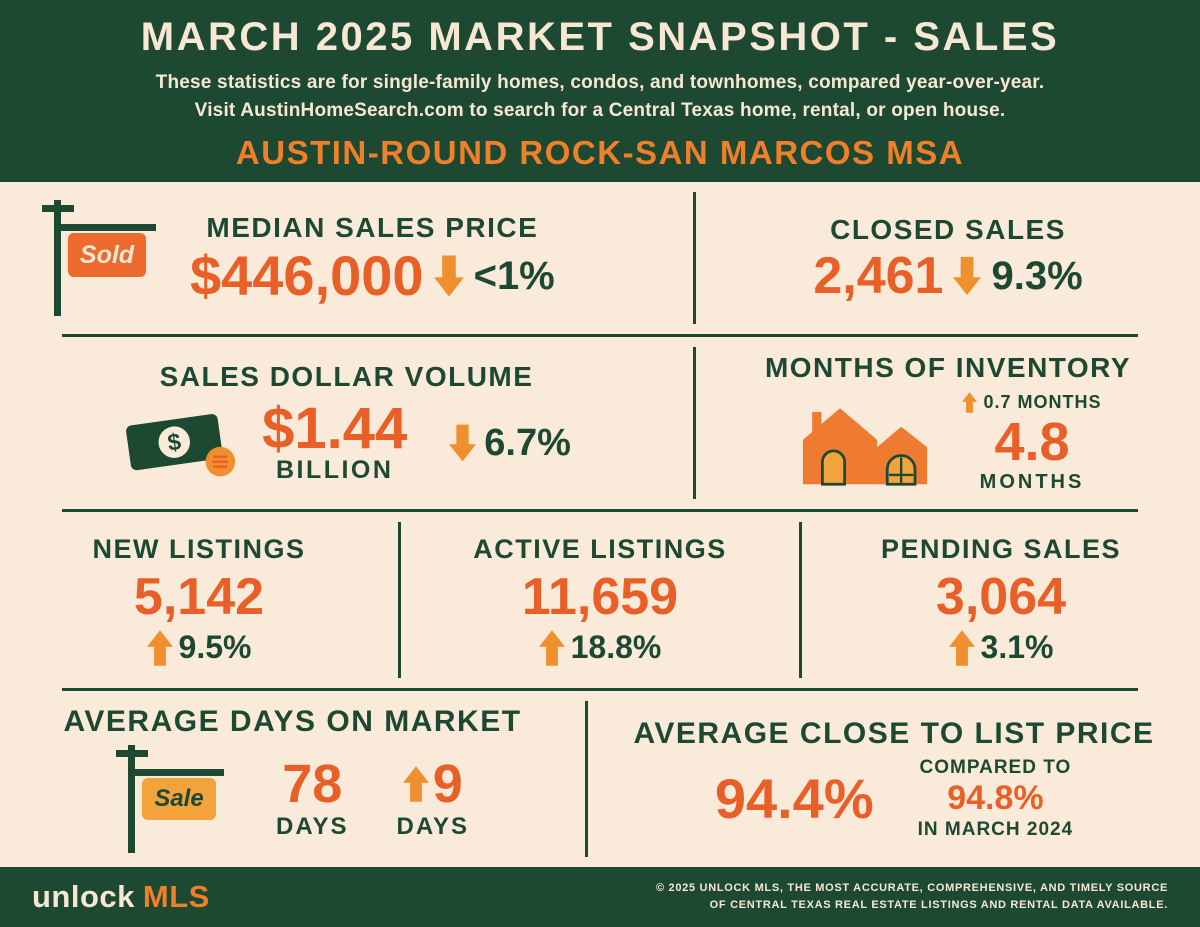 This screenshot has width=1200, height=927. I want to click on new-listings-panel: NEW LISTINGS 5,142 9.5%, so click(199, 600).